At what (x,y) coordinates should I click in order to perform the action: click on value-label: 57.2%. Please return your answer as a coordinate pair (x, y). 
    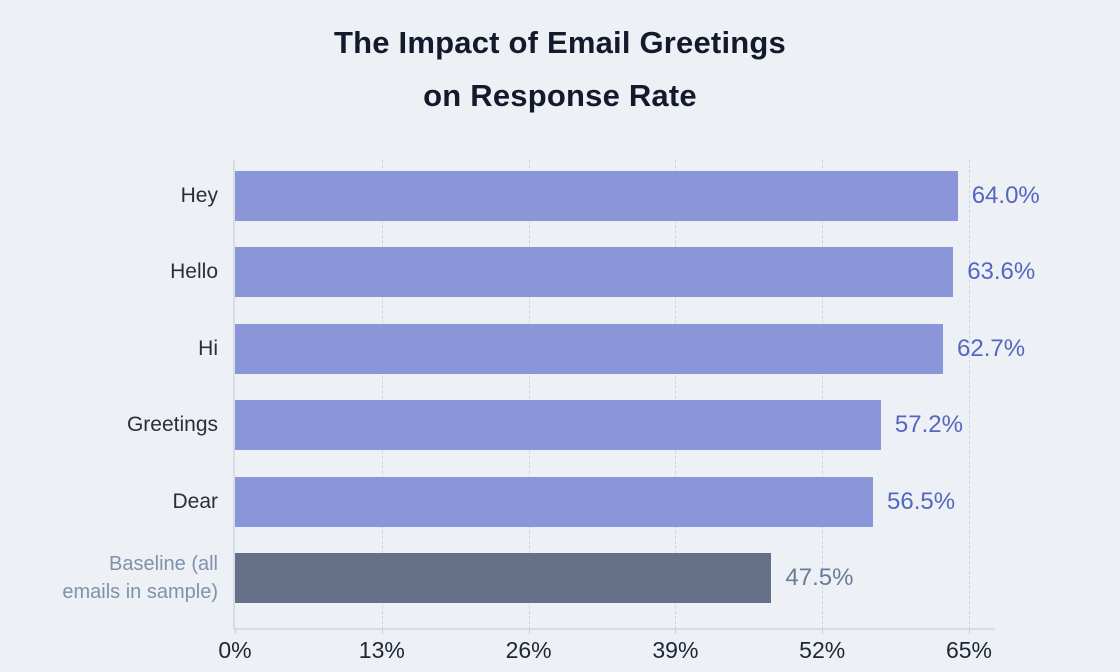
    Looking at the image, I should click on (928, 425).